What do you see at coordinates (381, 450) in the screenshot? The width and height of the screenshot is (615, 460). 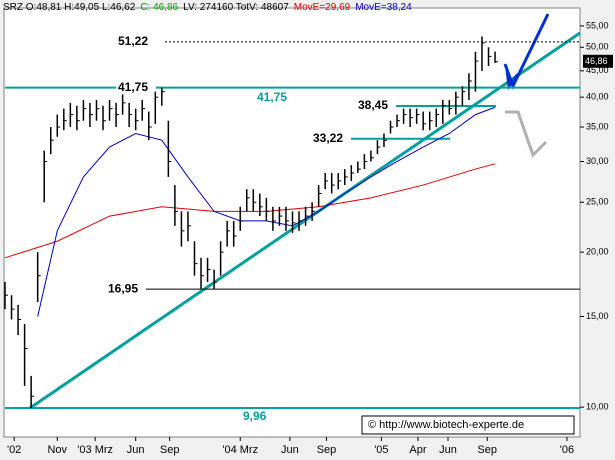 I see `x-tick-label: '05` at bounding box center [381, 450].